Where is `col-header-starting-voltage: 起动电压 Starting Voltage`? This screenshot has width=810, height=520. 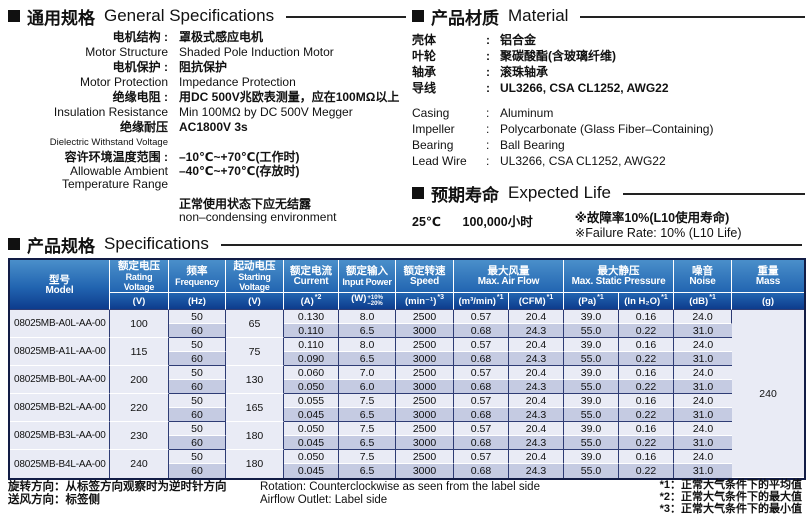
col-header-starting-voltage: 起动电压 Starting Voltage is located at coordinates (255, 276).